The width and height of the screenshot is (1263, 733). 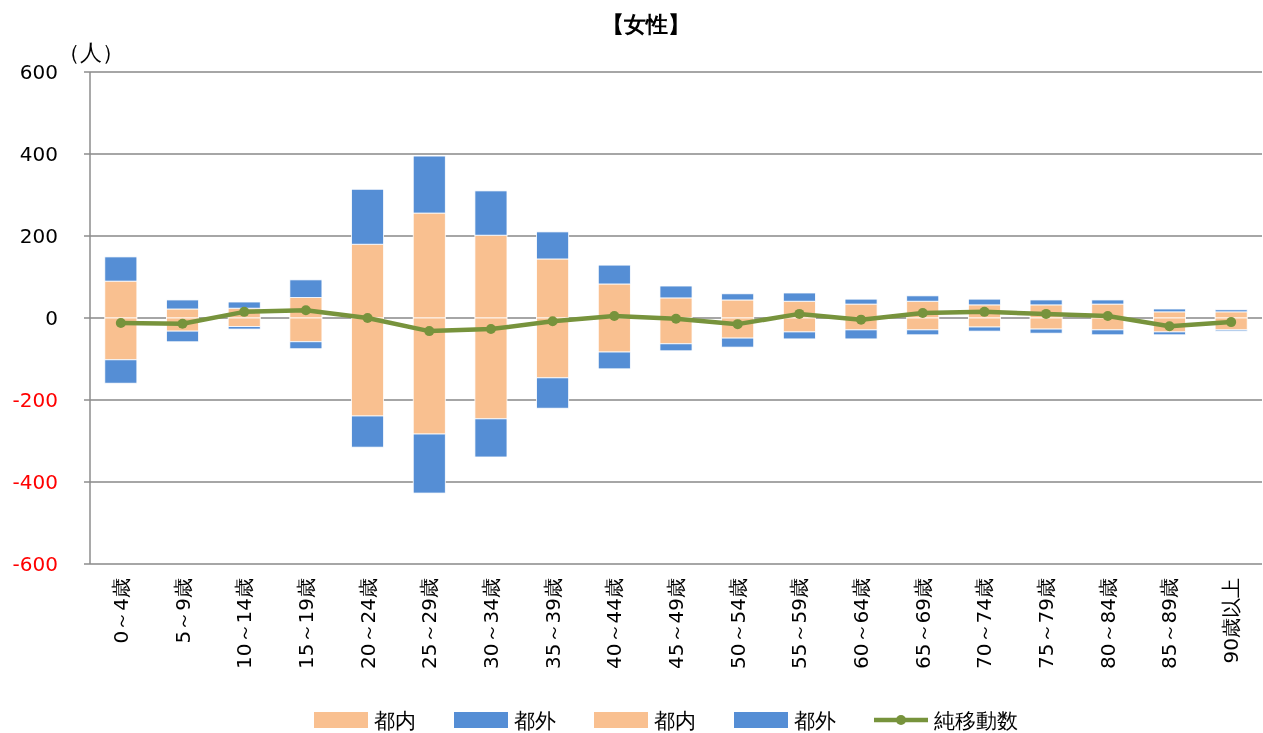 What do you see at coordinates (35, 400) in the screenshot?
I see `y-tick-label: -200` at bounding box center [35, 400].